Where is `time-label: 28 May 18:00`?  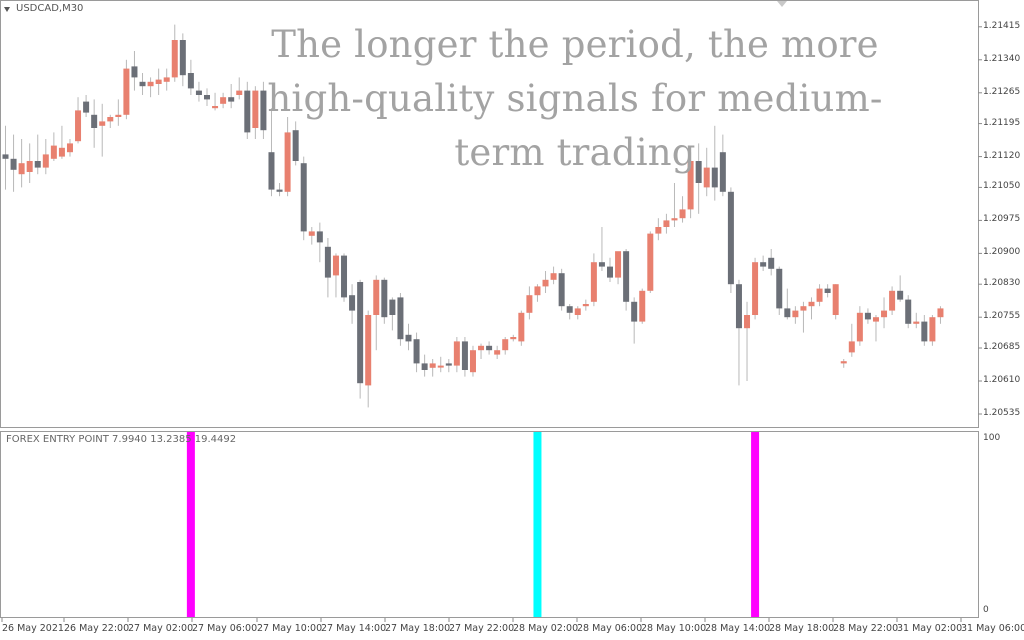
time-label: 28 May 18:00 is located at coordinates (802, 628).